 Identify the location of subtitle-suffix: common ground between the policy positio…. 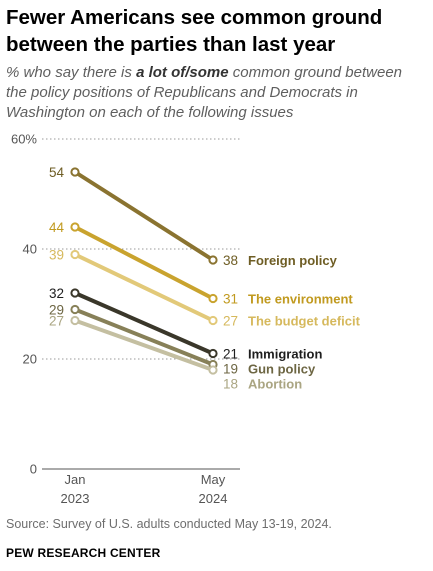
(204, 92).